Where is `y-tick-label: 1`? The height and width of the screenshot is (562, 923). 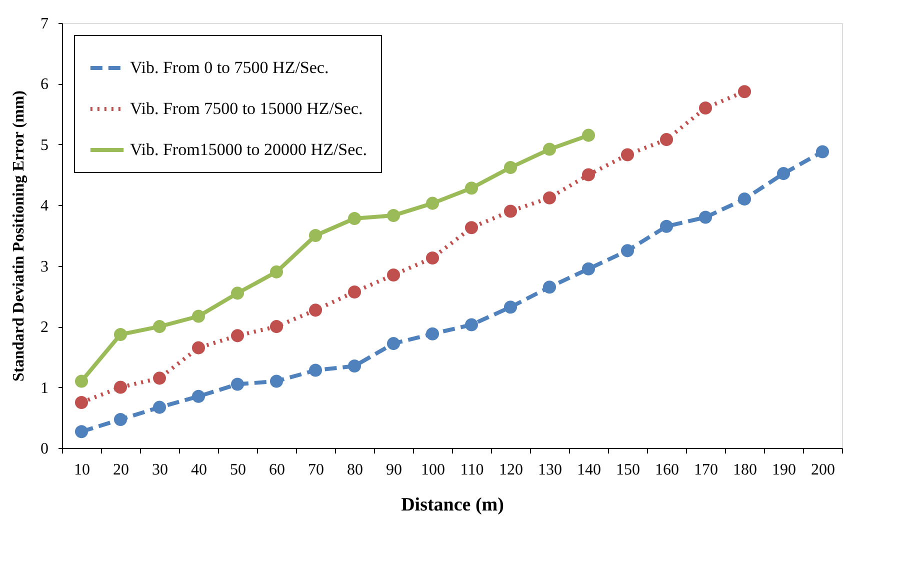
y-tick-label: 1 is located at coordinates (44, 388).